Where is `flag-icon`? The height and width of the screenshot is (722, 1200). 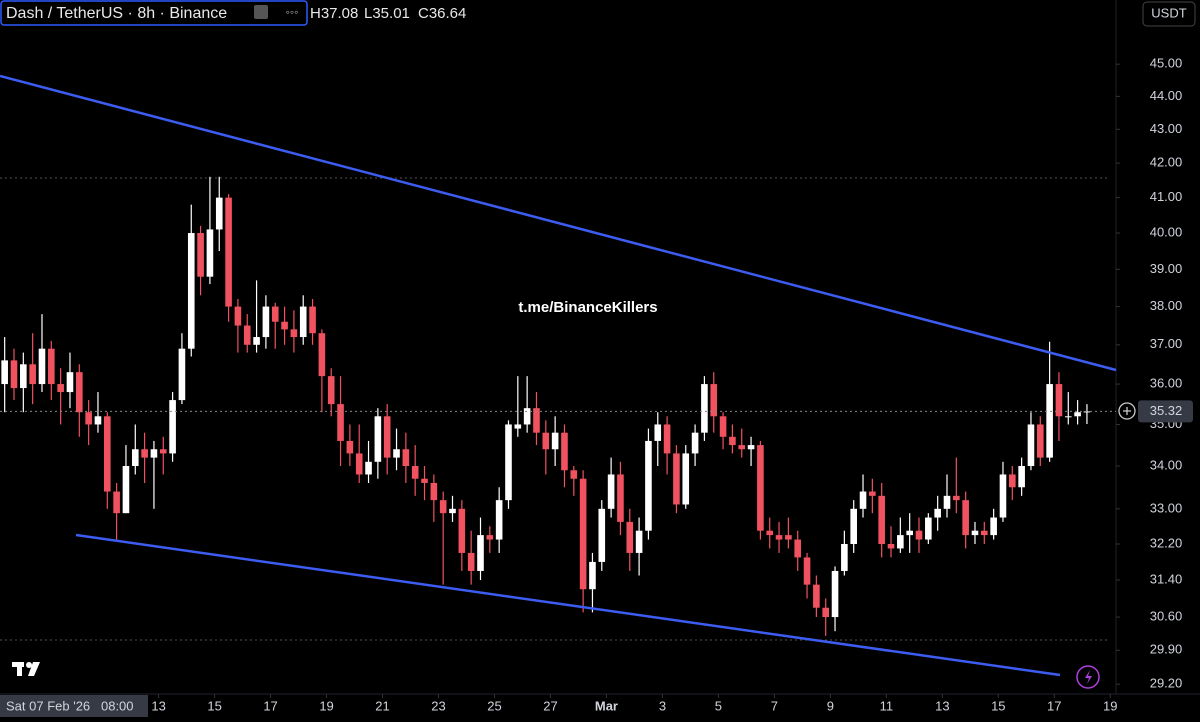 flag-icon is located at coordinates (261, 12).